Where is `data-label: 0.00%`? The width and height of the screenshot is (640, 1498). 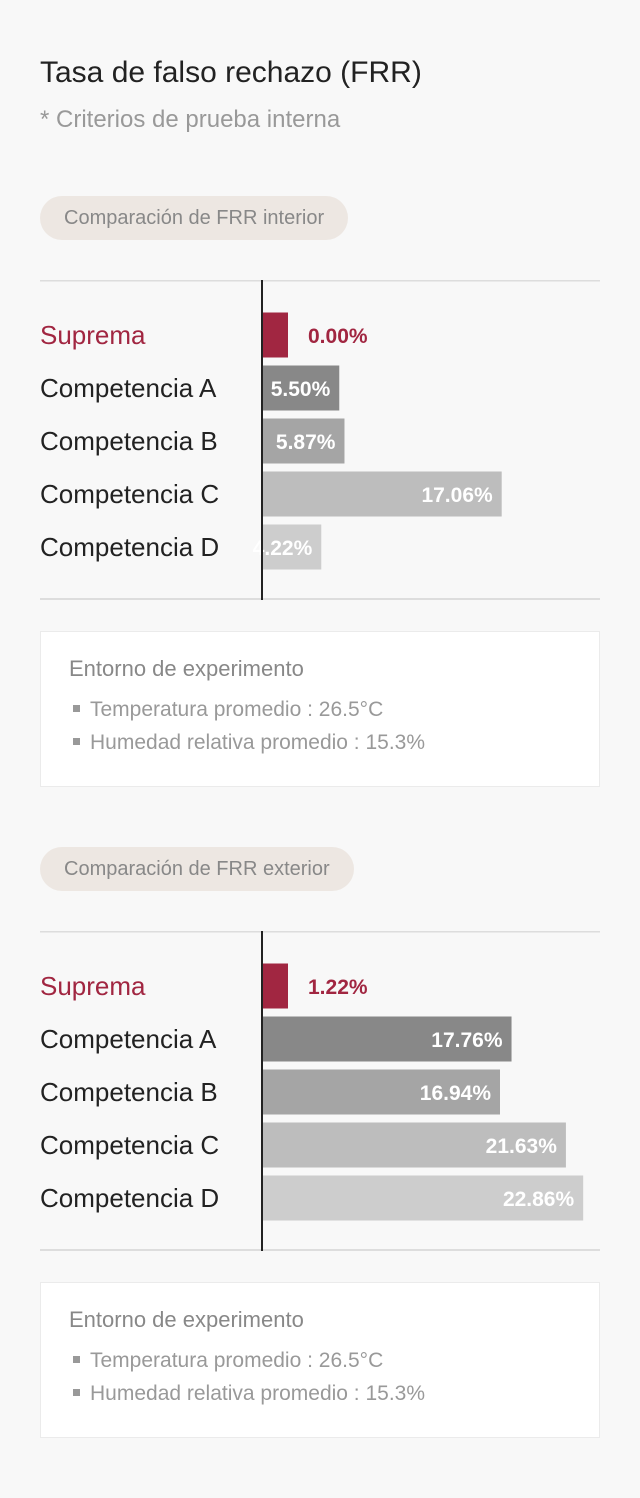 data-label: 0.00% is located at coordinates (338, 336).